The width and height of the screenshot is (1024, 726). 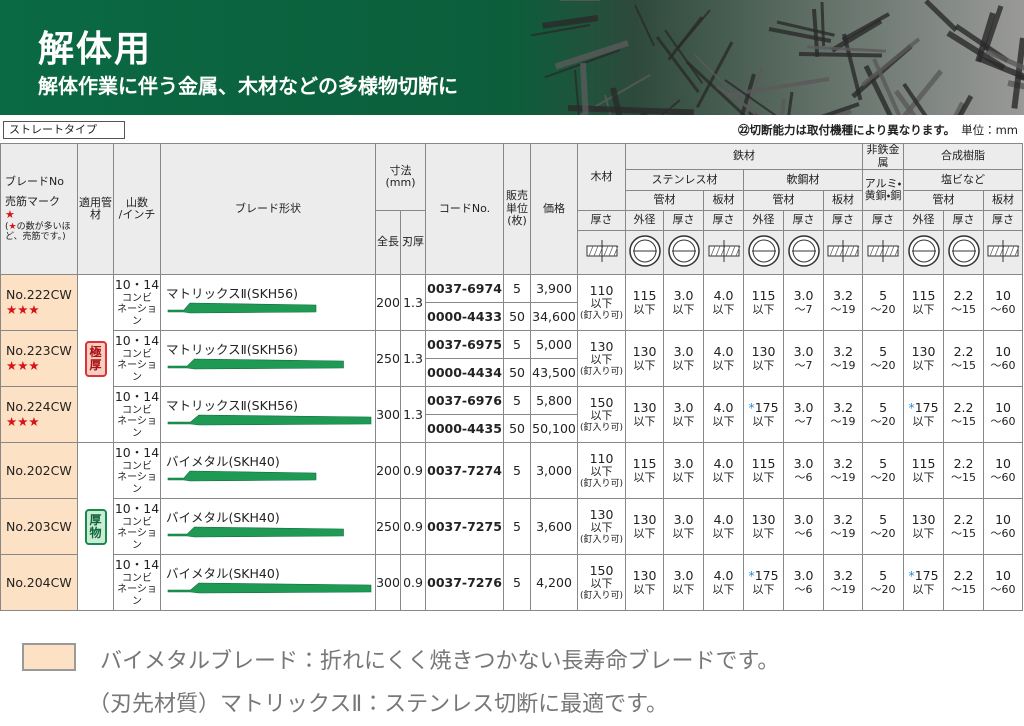 What do you see at coordinates (242, 476) in the screenshot?
I see `blade-image` at bounding box center [242, 476].